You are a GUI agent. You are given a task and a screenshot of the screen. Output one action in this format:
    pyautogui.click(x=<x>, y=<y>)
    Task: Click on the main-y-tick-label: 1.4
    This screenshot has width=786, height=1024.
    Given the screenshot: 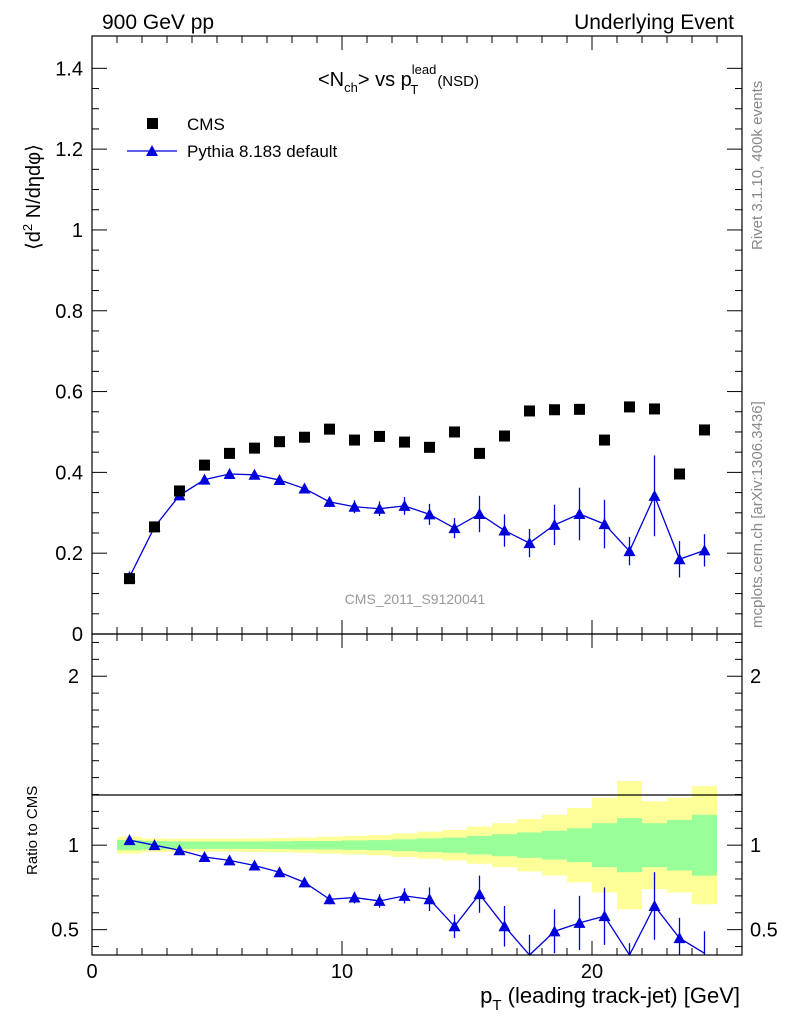 What is the action you would take?
    pyautogui.click(x=69, y=69)
    